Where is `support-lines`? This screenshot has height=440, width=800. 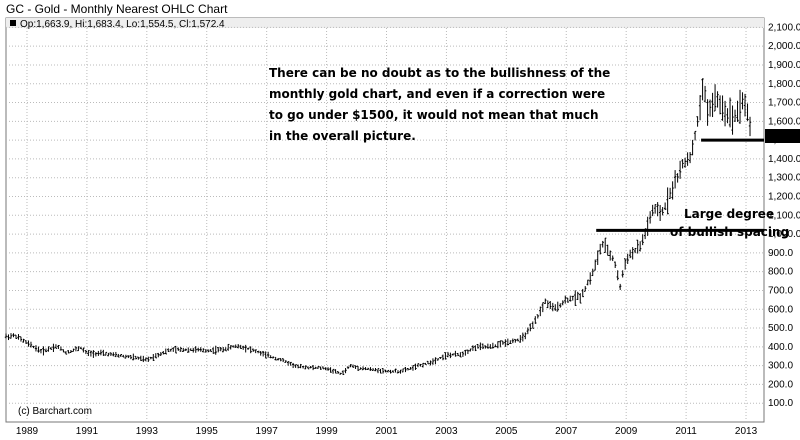 support-lines is located at coordinates (680, 185).